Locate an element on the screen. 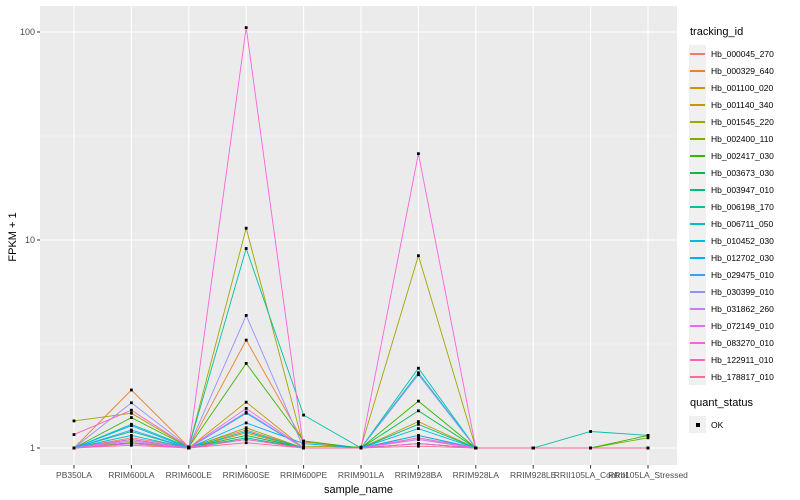 The height and width of the screenshot is (500, 800). legend-item-Hb_010452_030: Hb_010452_030 is located at coordinates (744, 240).